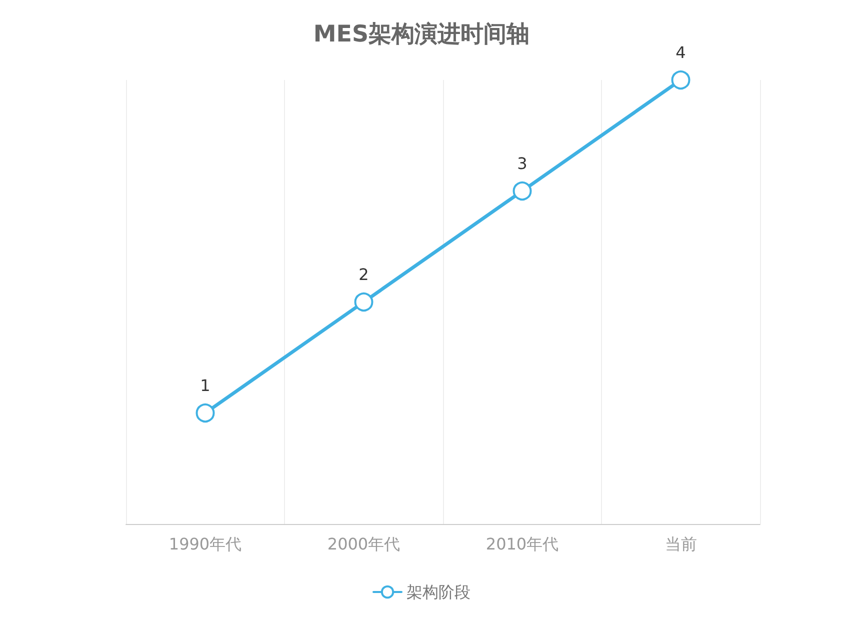 The height and width of the screenshot is (625, 843). Describe the element at coordinates (438, 592) in the screenshot. I see `legend-label: 架构阶段` at that location.